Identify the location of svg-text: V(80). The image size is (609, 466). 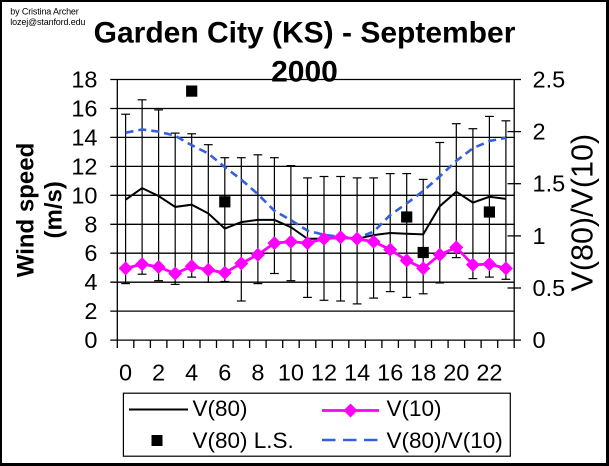
(220, 408).